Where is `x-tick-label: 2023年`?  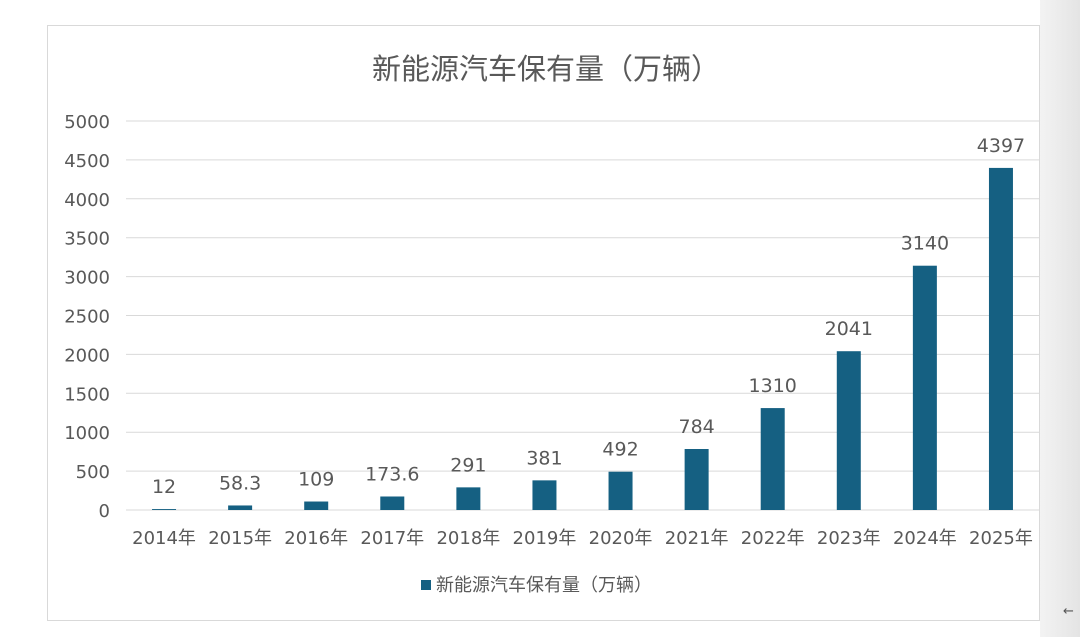
x-tick-label: 2023年 is located at coordinates (849, 538).